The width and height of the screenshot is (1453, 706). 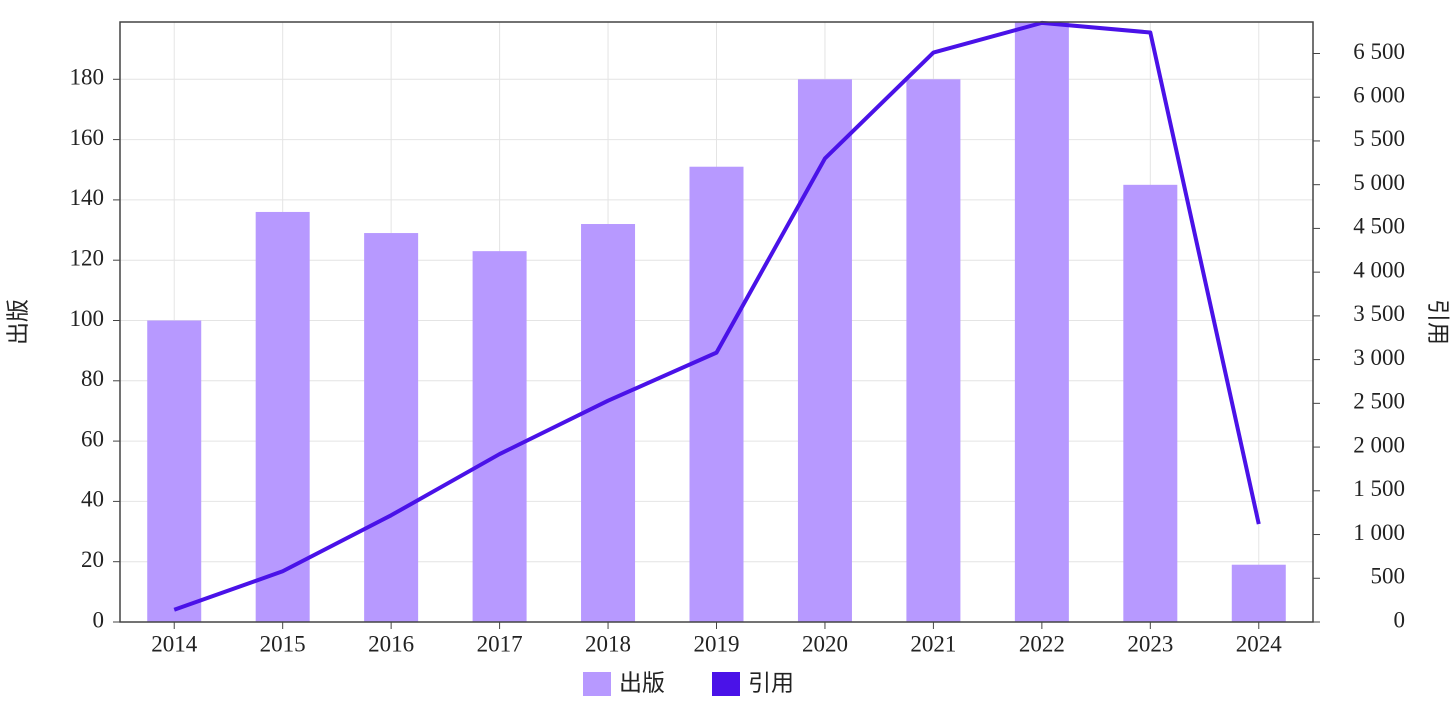 I want to click on y2-tick-label: 0, so click(x=1400, y=619).